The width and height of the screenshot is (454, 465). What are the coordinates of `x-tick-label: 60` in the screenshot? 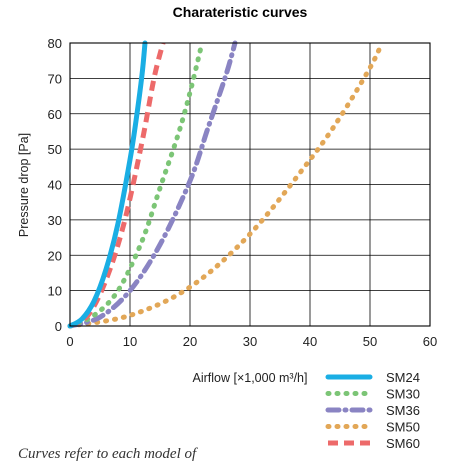 It's located at (430, 341).